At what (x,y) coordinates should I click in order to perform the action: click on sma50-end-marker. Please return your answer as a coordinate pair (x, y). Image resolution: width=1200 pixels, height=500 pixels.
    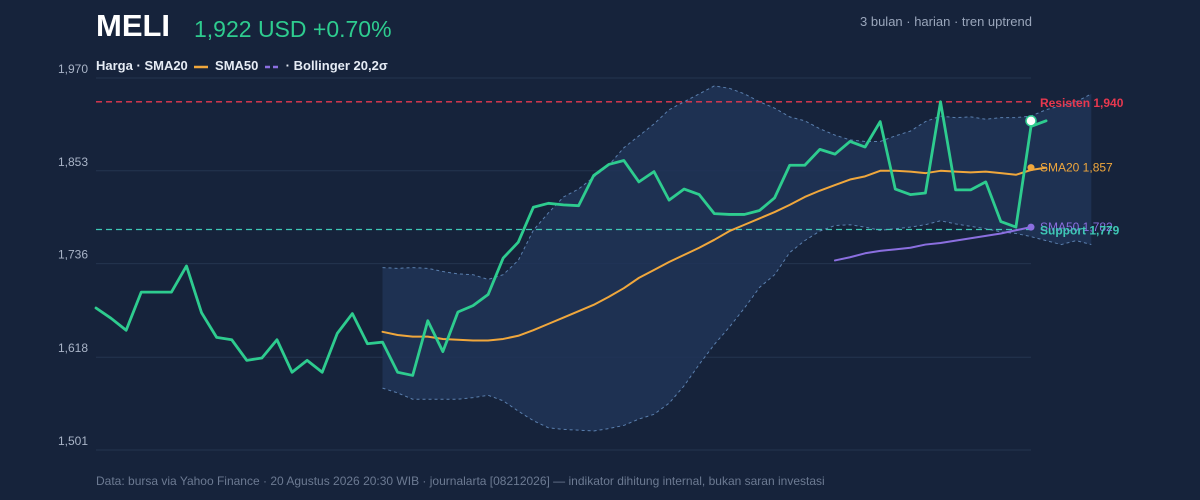
    Looking at the image, I should click on (1031, 227).